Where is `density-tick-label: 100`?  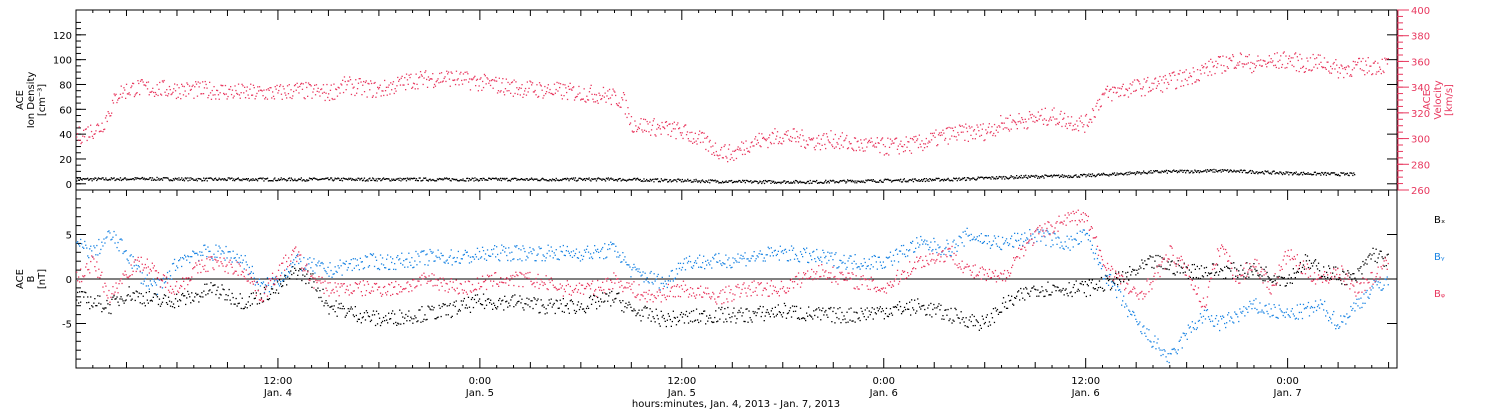
density-tick-label: 100 is located at coordinates (62, 61).